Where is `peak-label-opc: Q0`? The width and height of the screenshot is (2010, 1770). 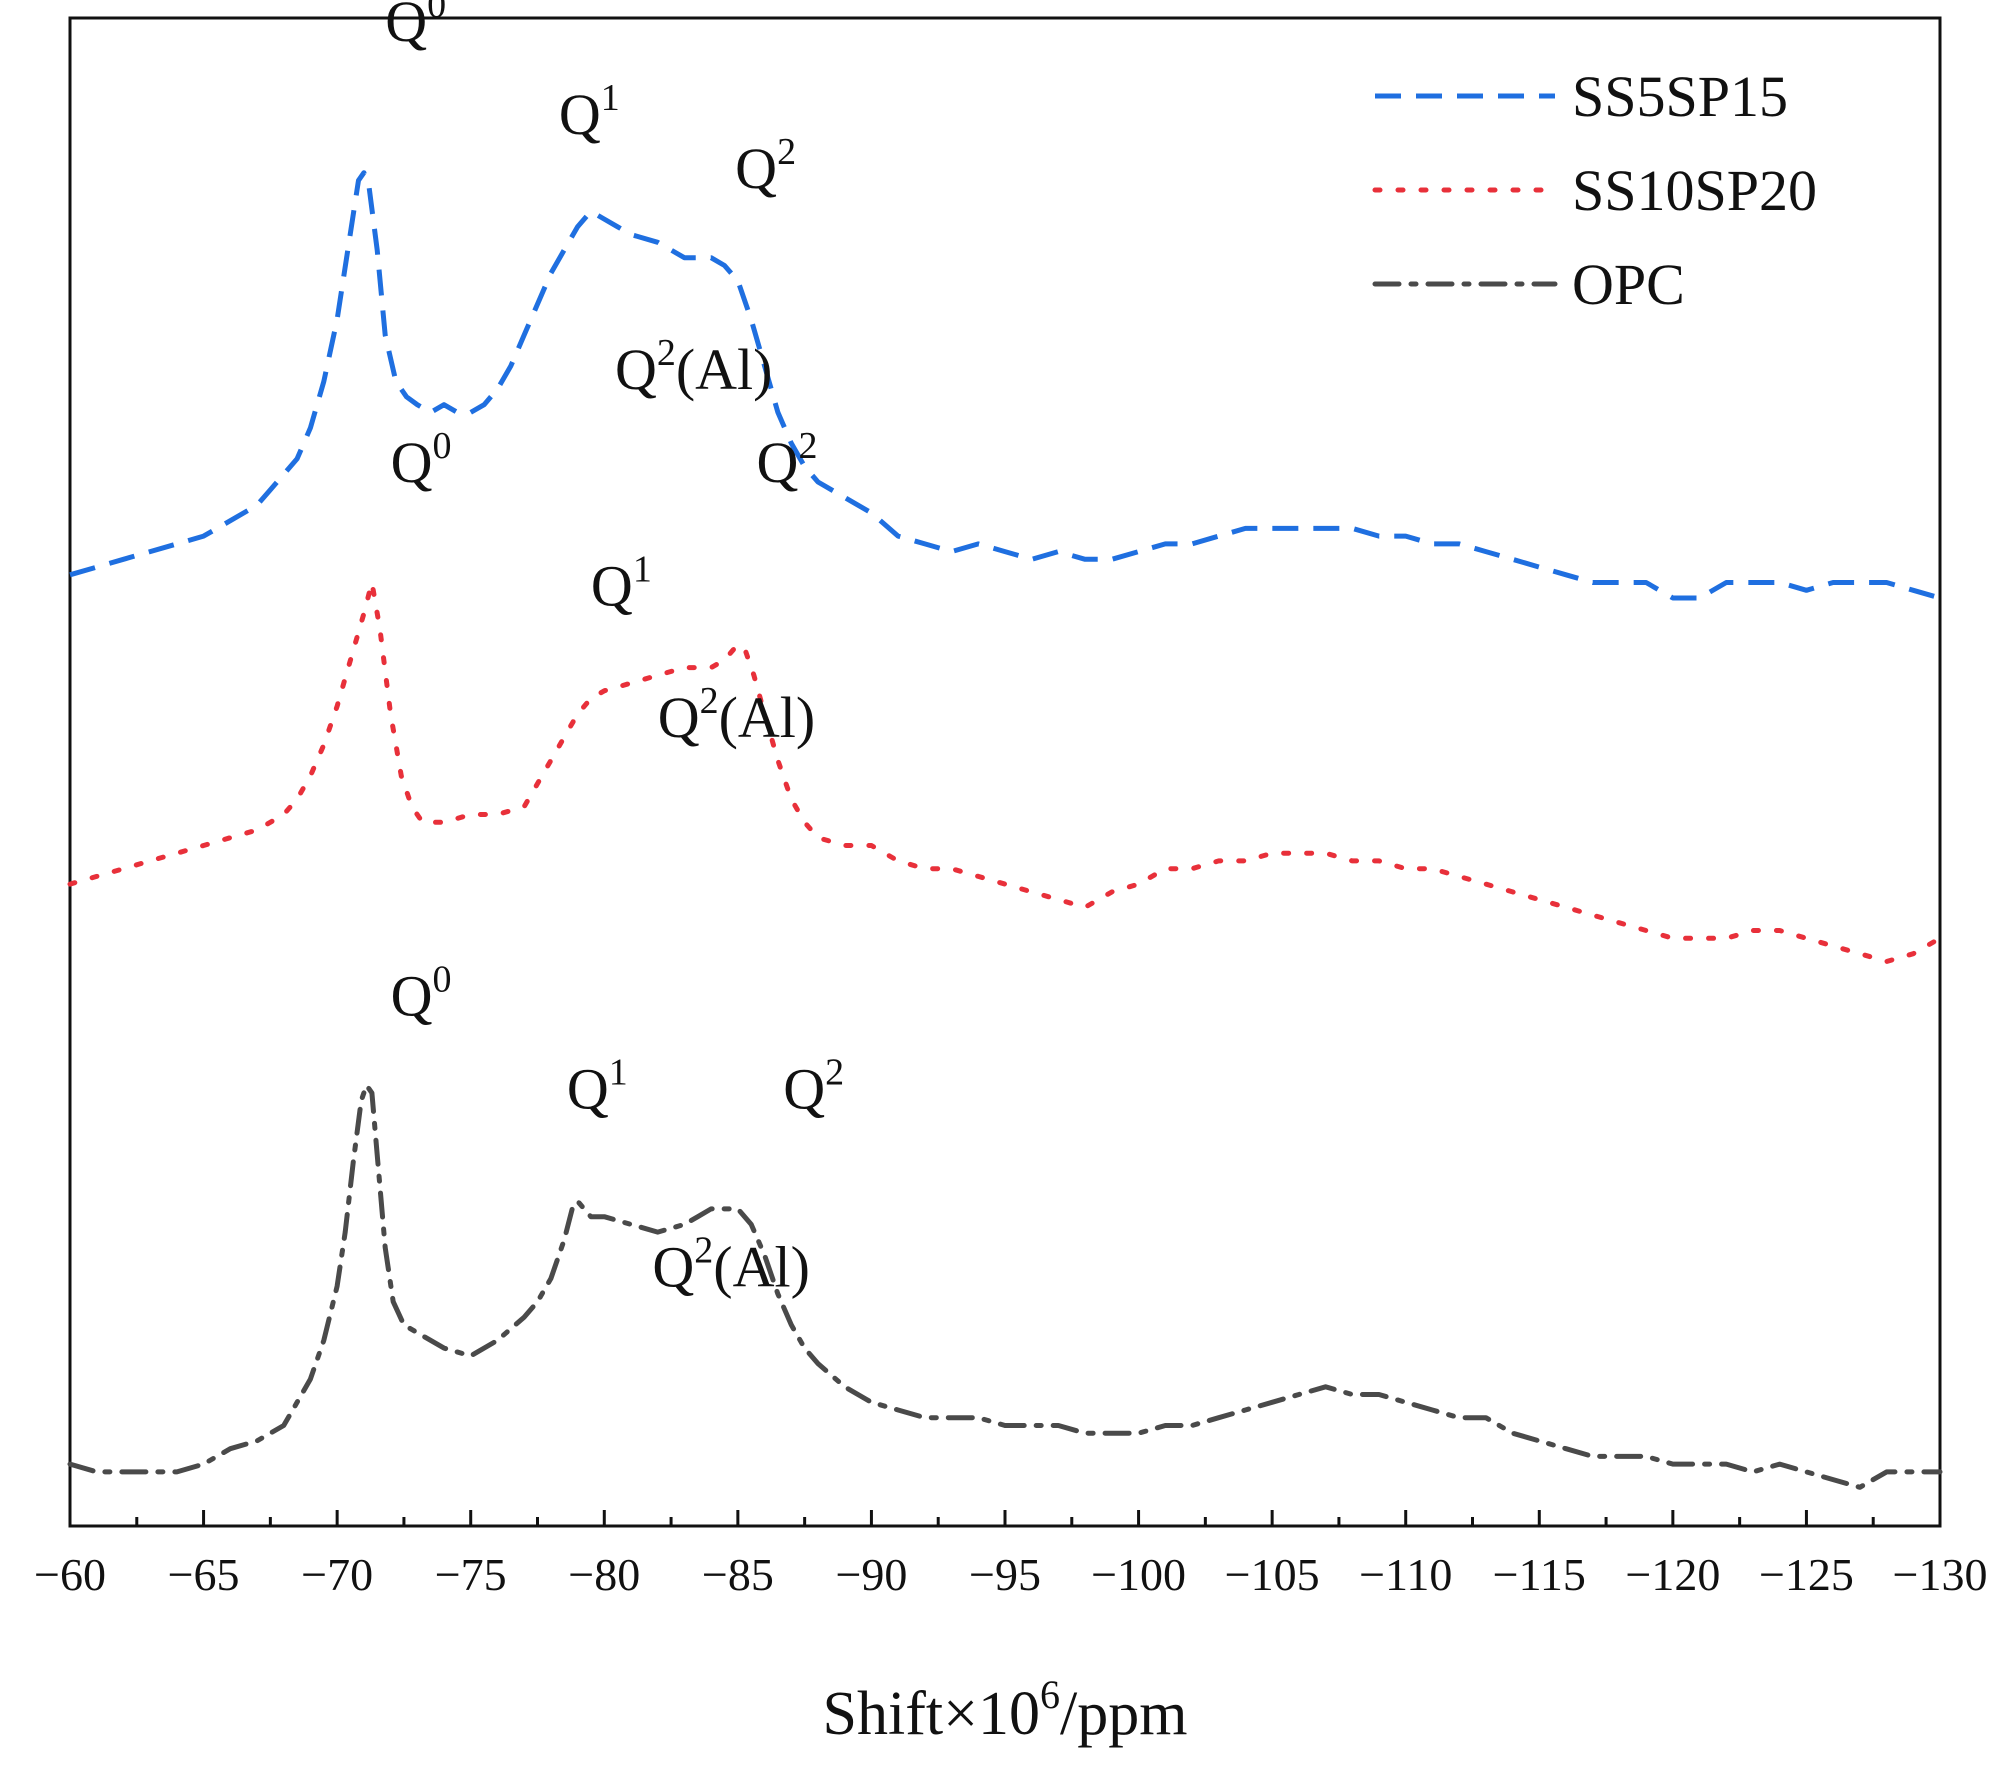
peak-label-opc: Q0 is located at coordinates (421, 994).